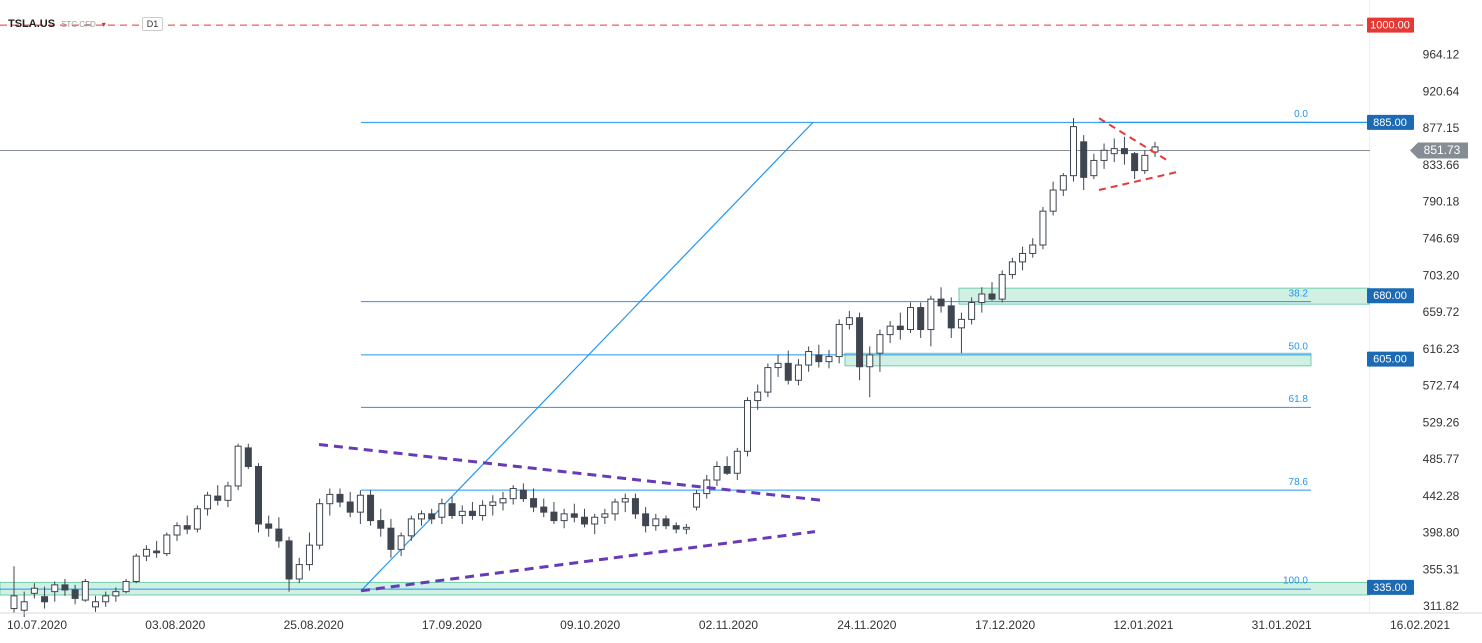 The height and width of the screenshot is (643, 1482). I want to click on date-tick-label: 10.07.2020, so click(37, 625).